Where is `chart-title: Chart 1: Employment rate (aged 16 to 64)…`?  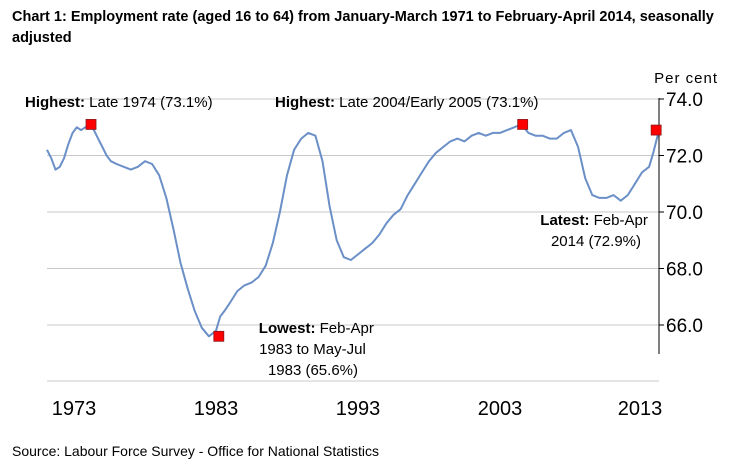
chart-title: Chart 1: Employment rate (aged 16 to 64)… is located at coordinates (363, 27).